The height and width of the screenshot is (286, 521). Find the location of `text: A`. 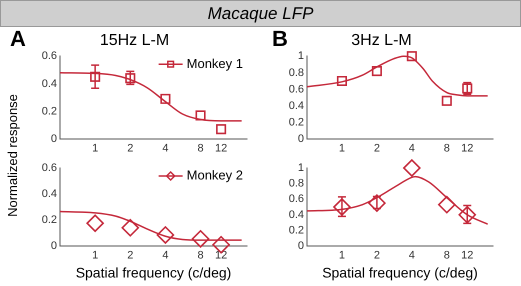

text: A is located at coordinates (18, 39).